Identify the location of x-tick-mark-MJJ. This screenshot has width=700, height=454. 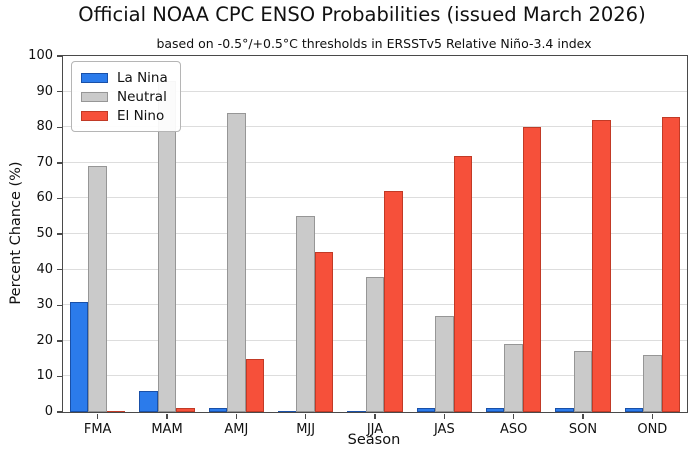
(305, 416).